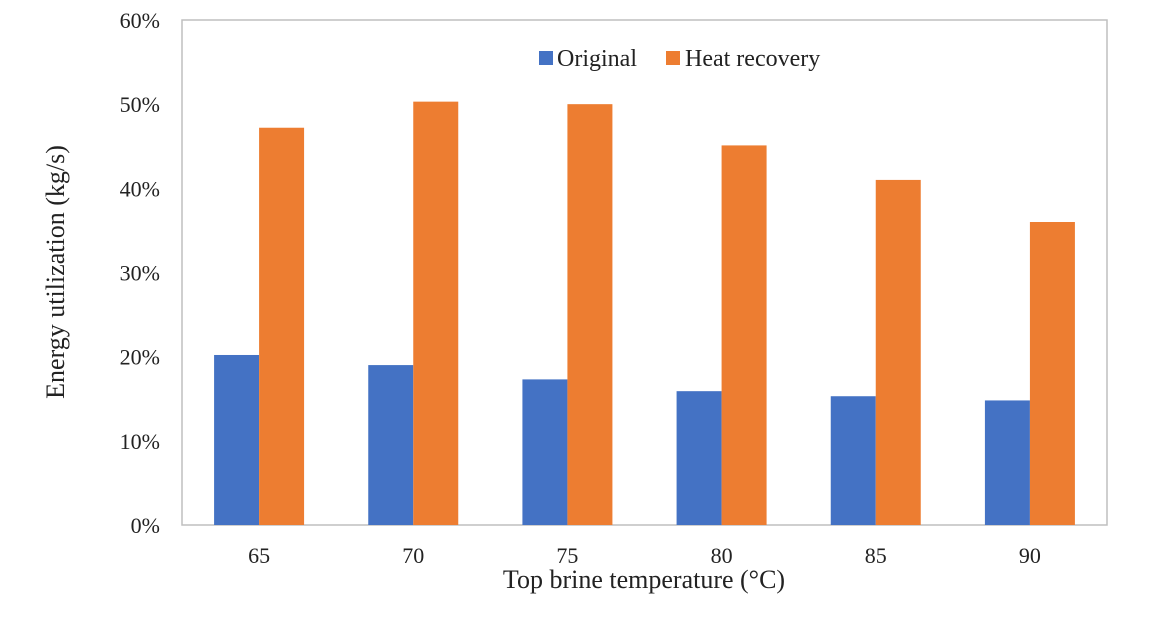 This screenshot has height=622, width=1165. Describe the element at coordinates (413, 555) in the screenshot. I see `x-tick-label: 70` at that location.